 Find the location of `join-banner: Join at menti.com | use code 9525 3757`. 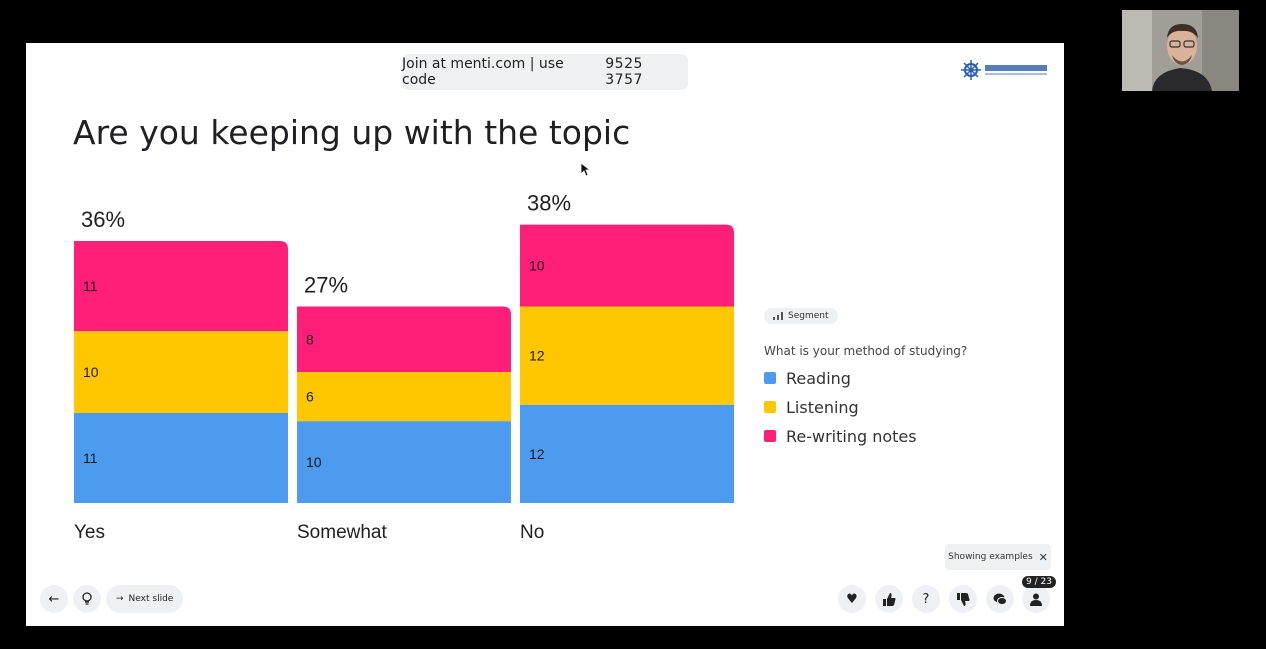

join-banner: Join at menti.com | use code 9525 3757 is located at coordinates (545, 72).